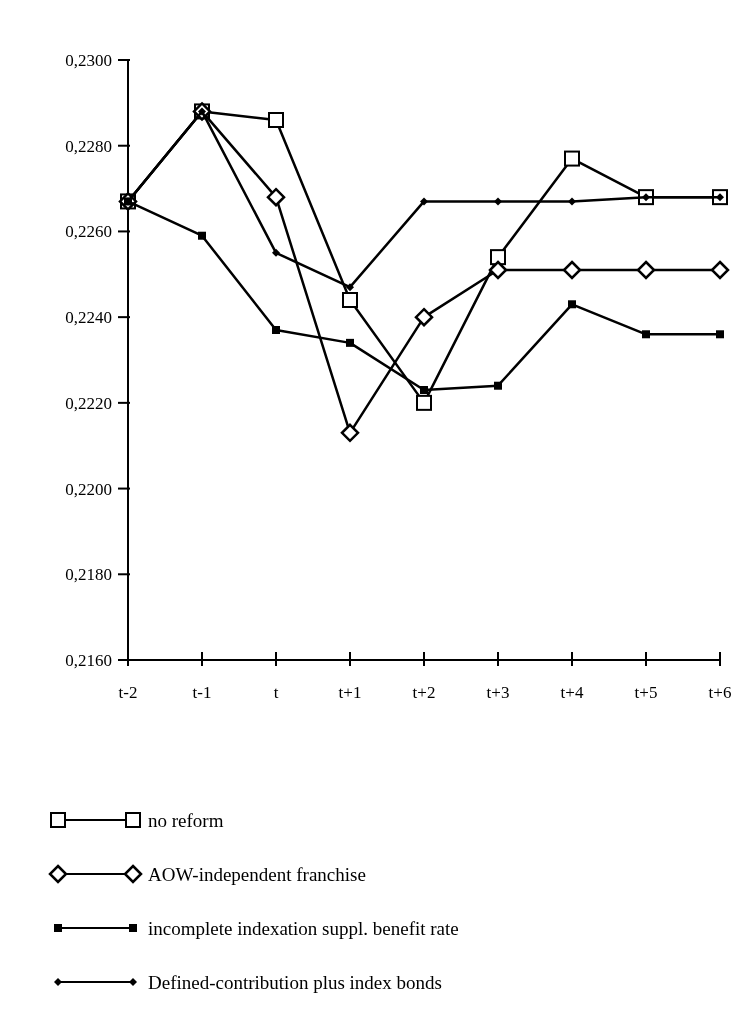 This screenshot has width=755, height=1014. I want to click on x-tick-label: t-2, so click(128, 692).